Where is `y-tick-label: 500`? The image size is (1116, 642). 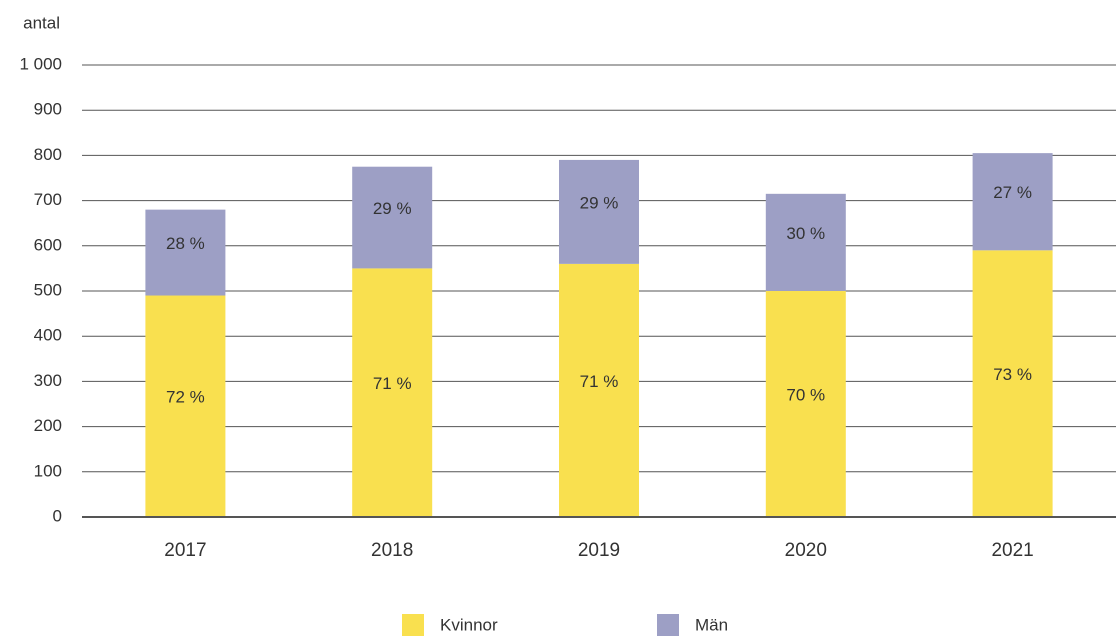
y-tick-label: 500 is located at coordinates (48, 289).